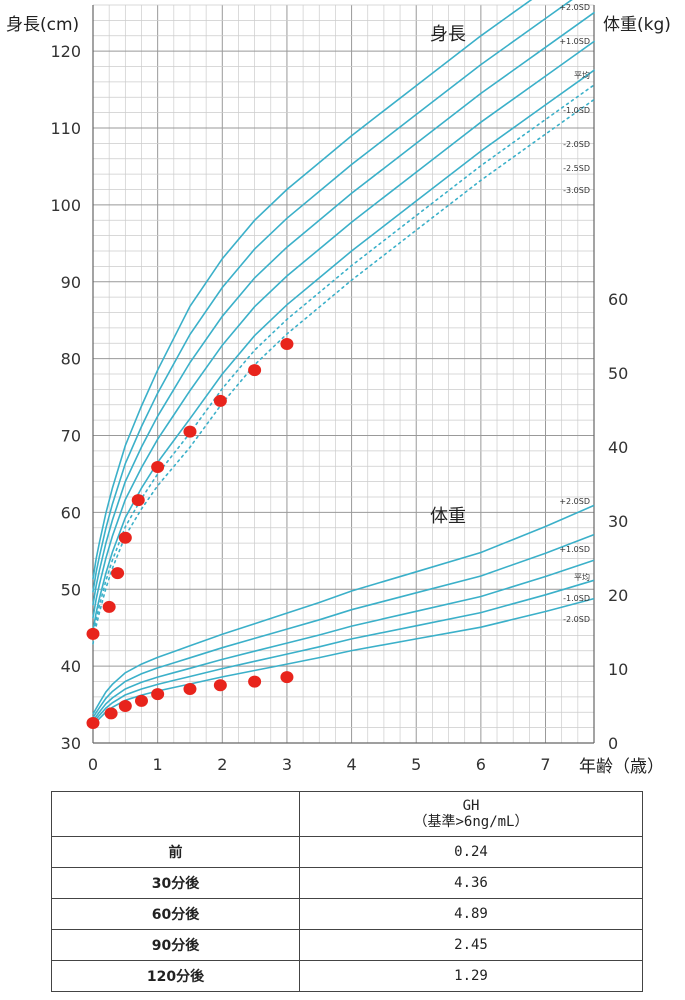 The image size is (685, 1000). What do you see at coordinates (576, 190) in the screenshot?
I see `height-sd-label: -3.0SD` at bounding box center [576, 190].